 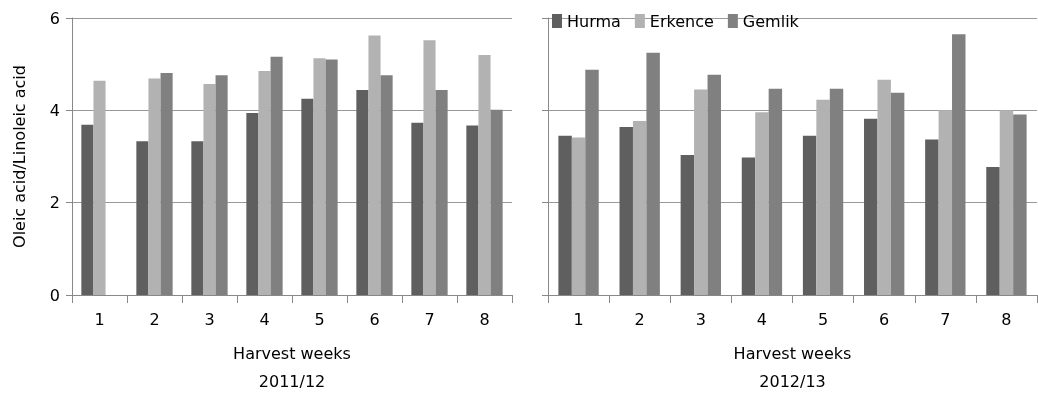 What do you see at coordinates (54, 110) in the screenshot?
I see `y-tick-label: 4` at bounding box center [54, 110].